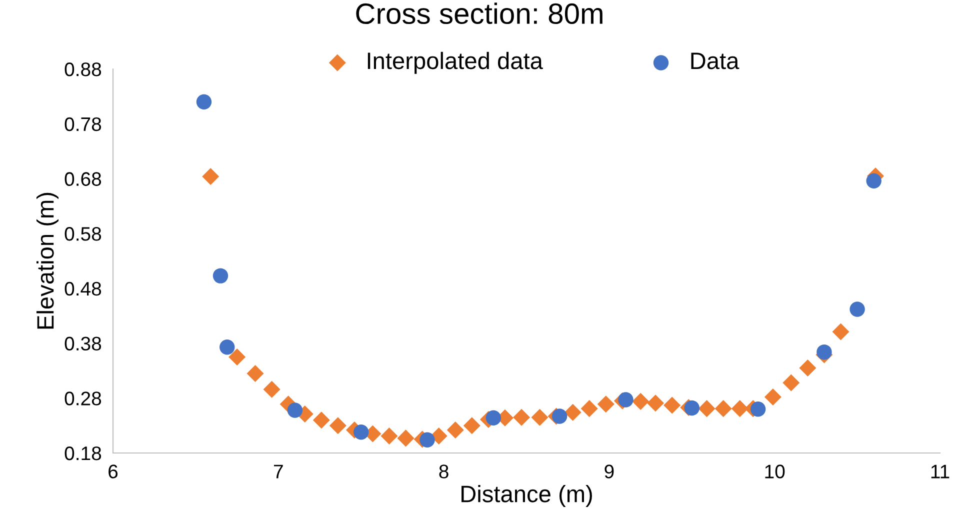  I want to click on y-tick-label: 0.38, so click(83, 343).